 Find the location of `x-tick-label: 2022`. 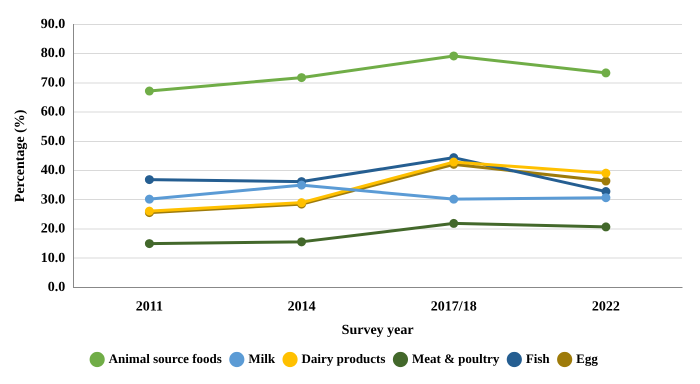

x-tick-label: 2022 is located at coordinates (606, 306).